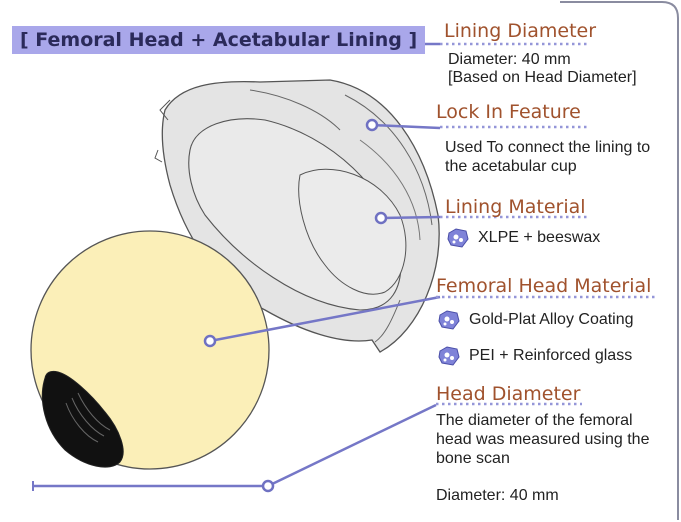 This screenshot has width=681, height=522. Describe the element at coordinates (511, 166) in the screenshot. I see `lock-in-desc-line2: the acetabular cup` at that location.